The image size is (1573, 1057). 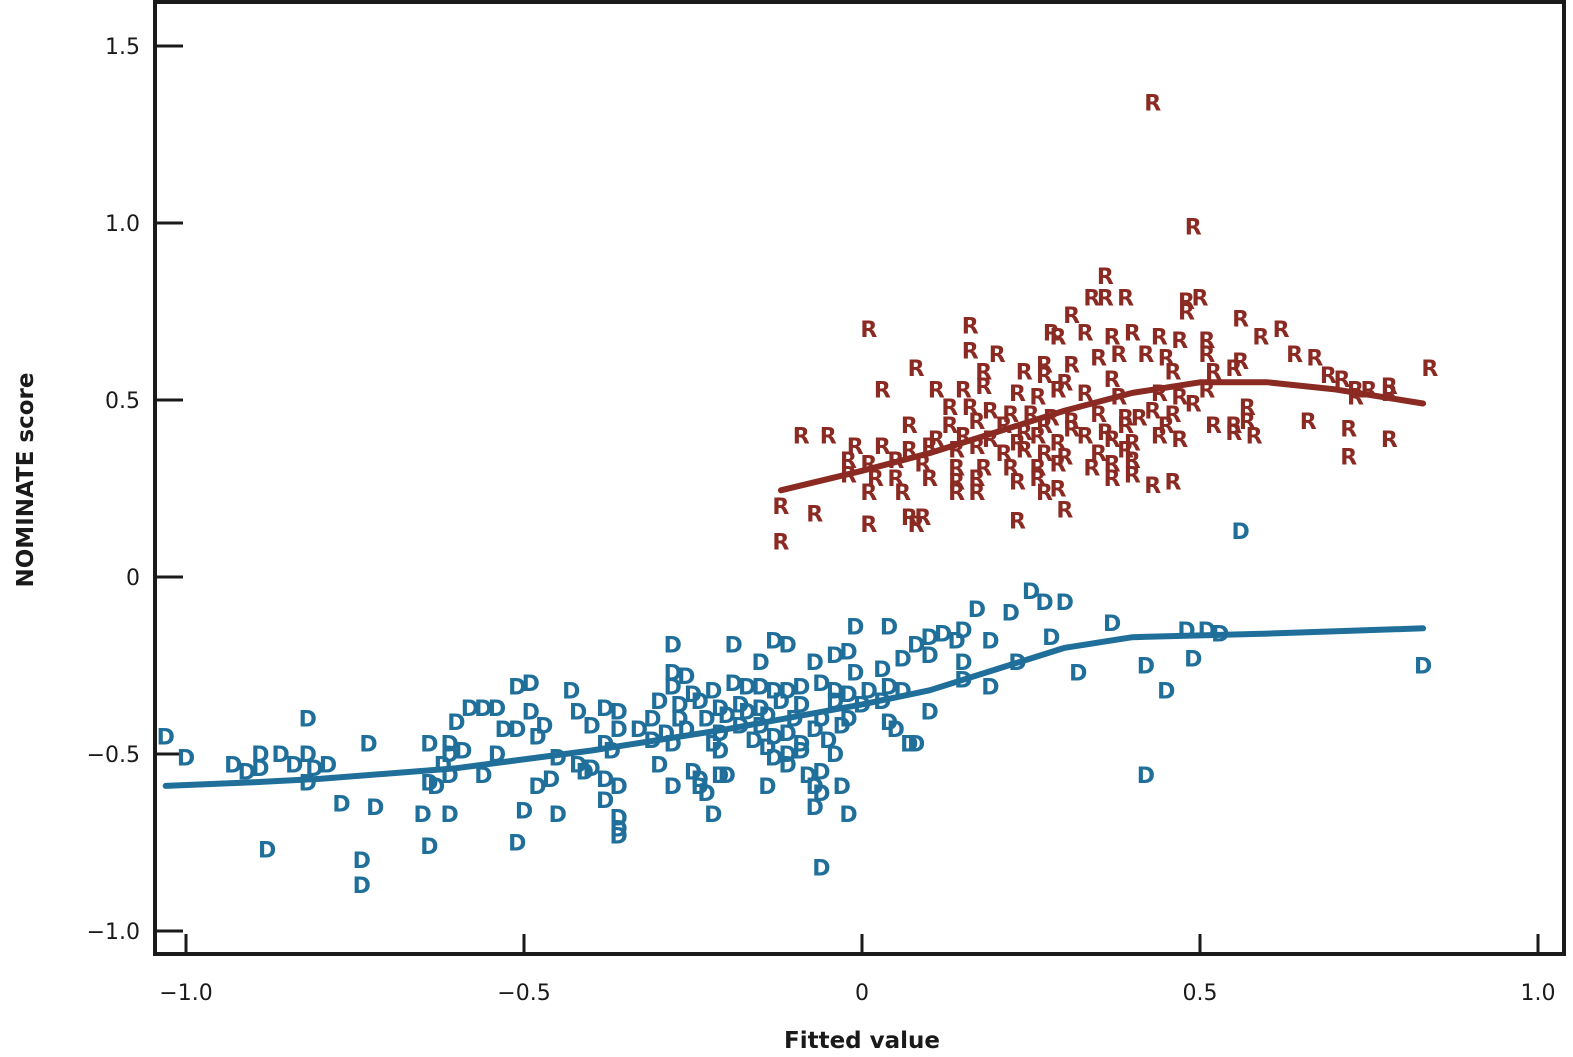 What do you see at coordinates (1200, 993) in the screenshot?
I see `x-tick-label: 0.5` at bounding box center [1200, 993].